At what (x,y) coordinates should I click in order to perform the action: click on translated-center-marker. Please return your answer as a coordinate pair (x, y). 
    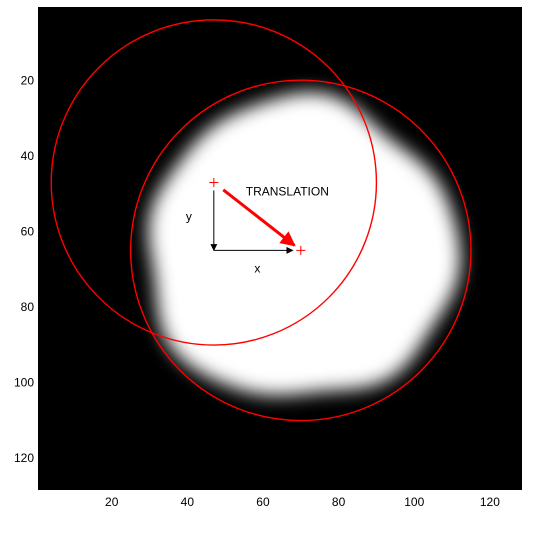
    Looking at the image, I should click on (301, 250).